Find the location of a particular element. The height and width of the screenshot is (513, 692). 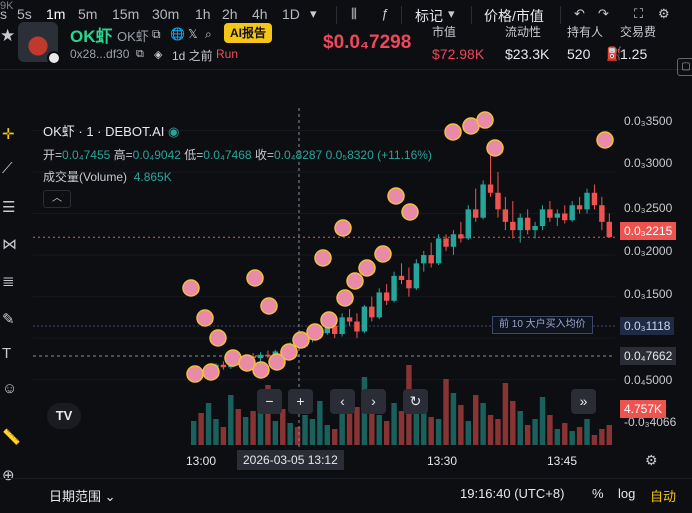

copy-address-icon: ⧉ is located at coordinates (140, 54).